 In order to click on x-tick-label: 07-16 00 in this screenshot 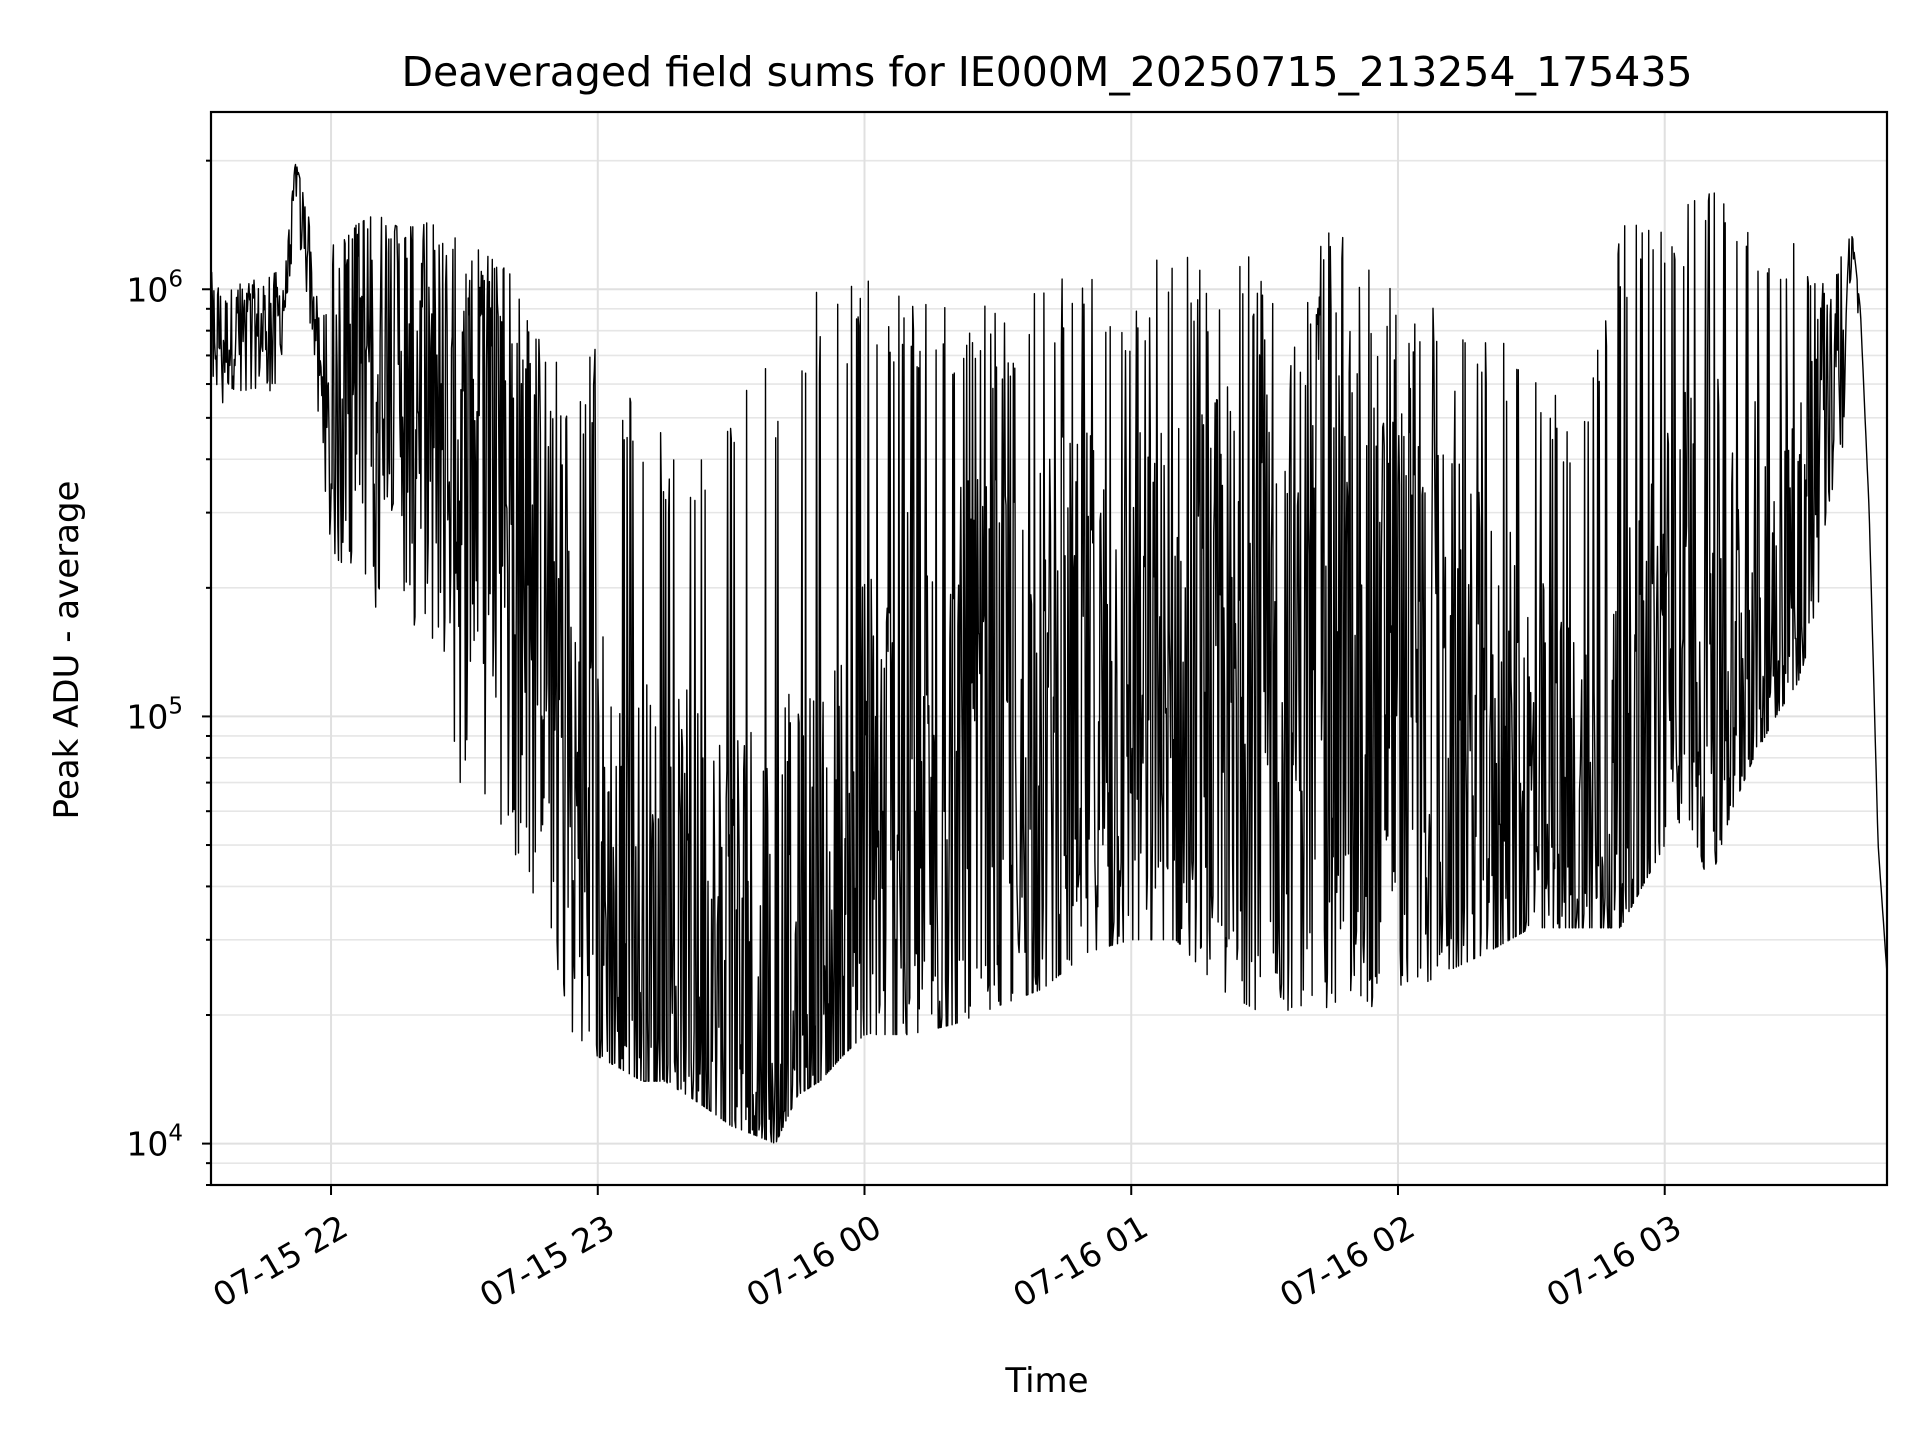, I will do `click(814, 1261)`.